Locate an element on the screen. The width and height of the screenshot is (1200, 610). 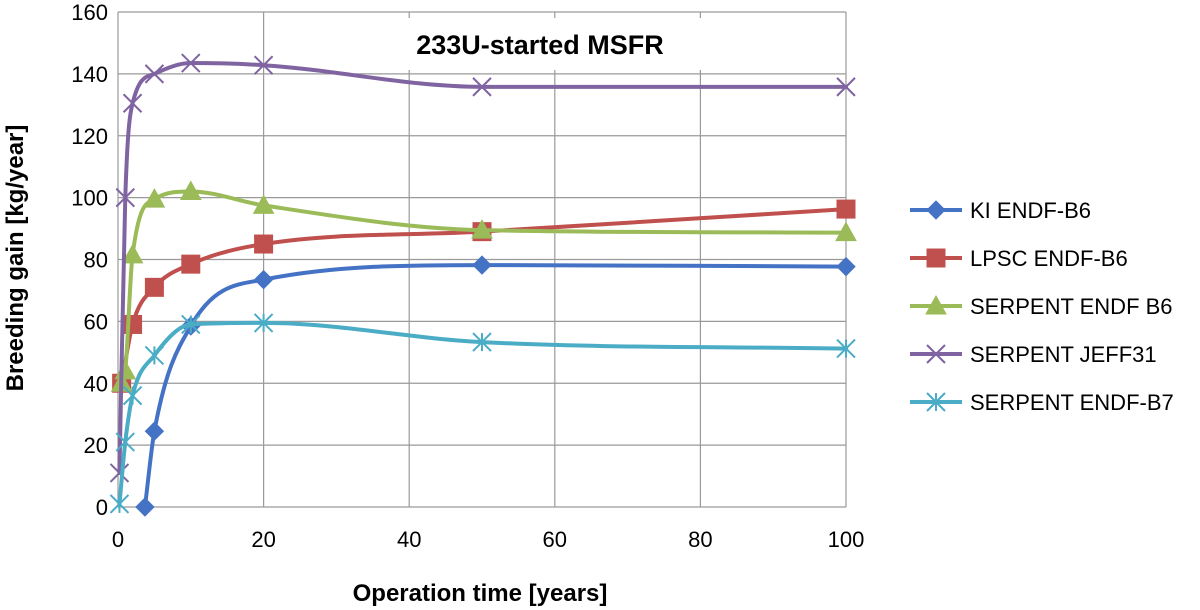
y-axis-title: Breeding gain [kg/year] is located at coordinates (15, 258).